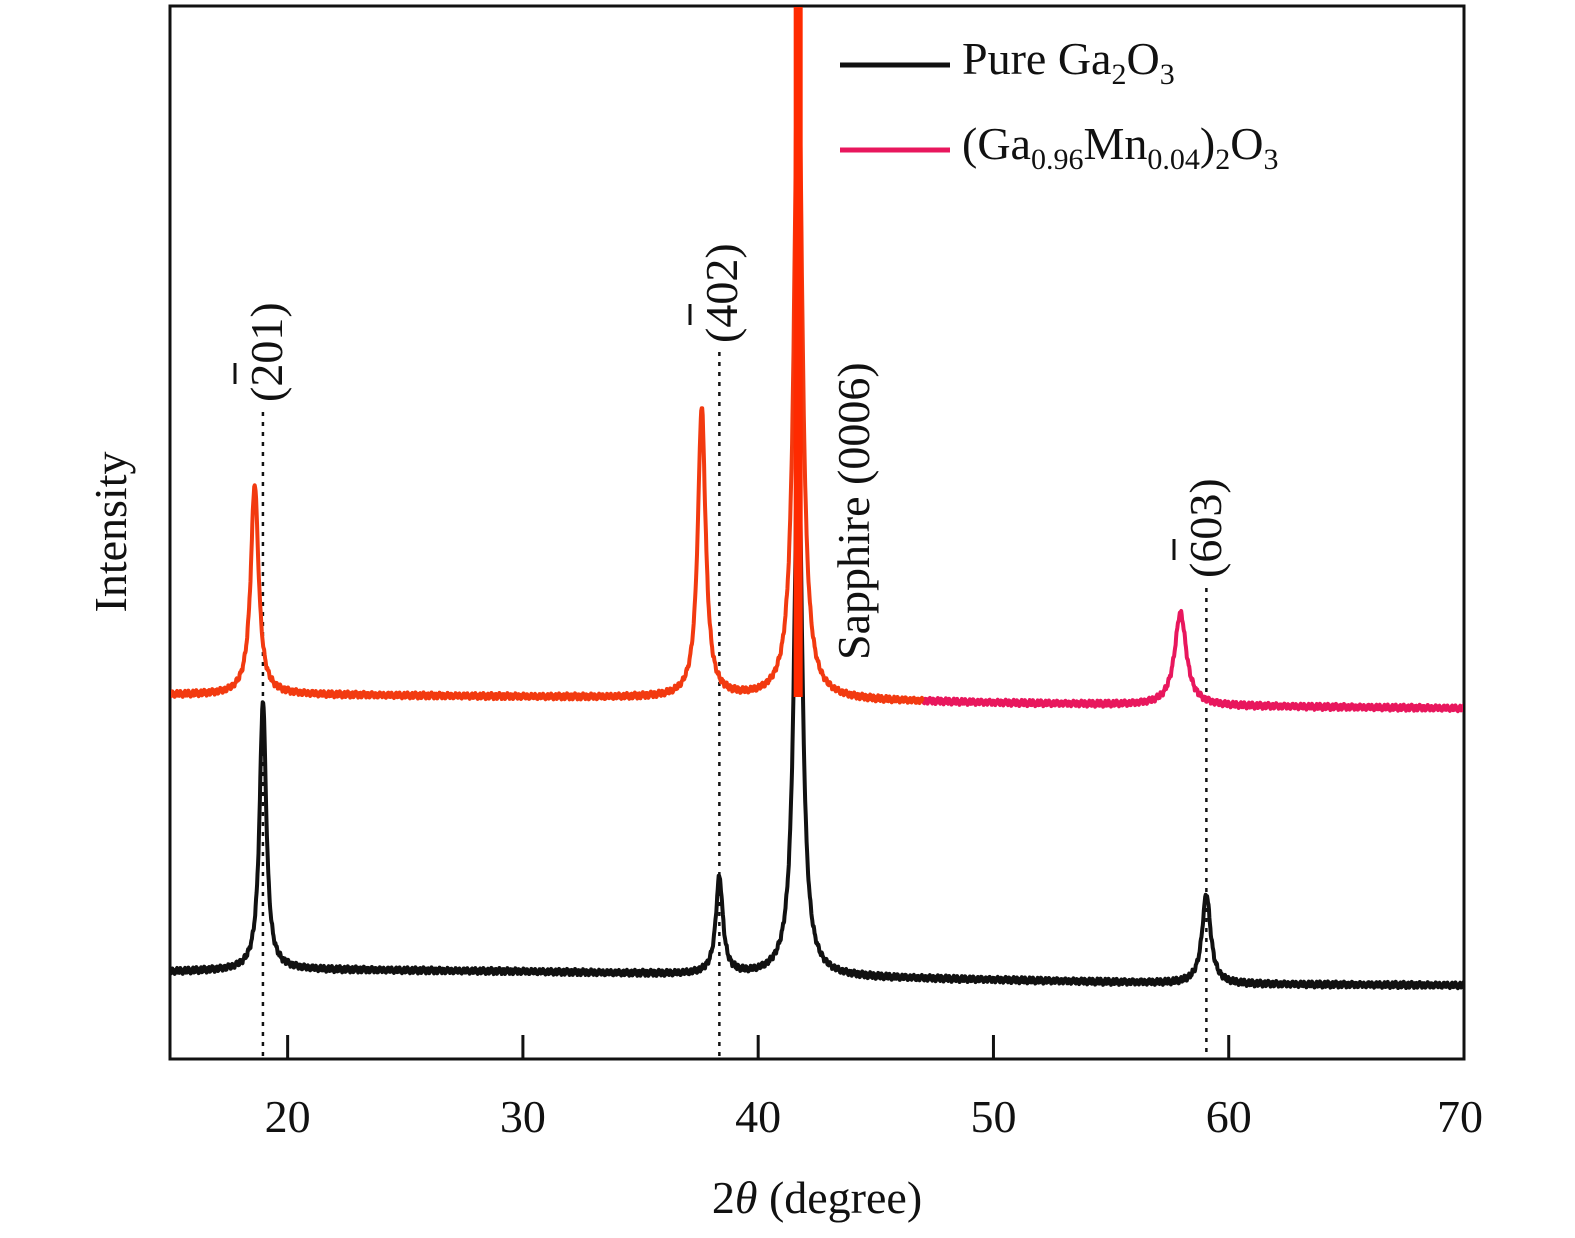 This screenshot has width=1575, height=1238. What do you see at coordinates (758, 1116) in the screenshot?
I see `x-tick-label-40: 40` at bounding box center [758, 1116].